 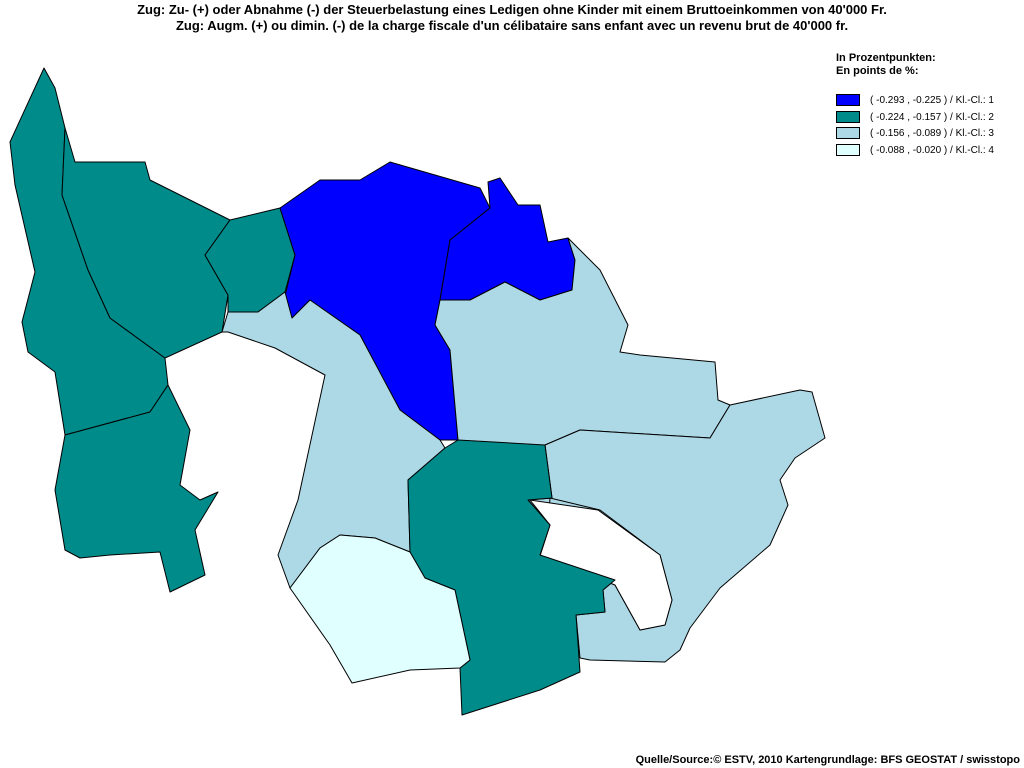 What do you see at coordinates (877, 71) in the screenshot?
I see `legend-heading-fr: En points de %:` at bounding box center [877, 71].